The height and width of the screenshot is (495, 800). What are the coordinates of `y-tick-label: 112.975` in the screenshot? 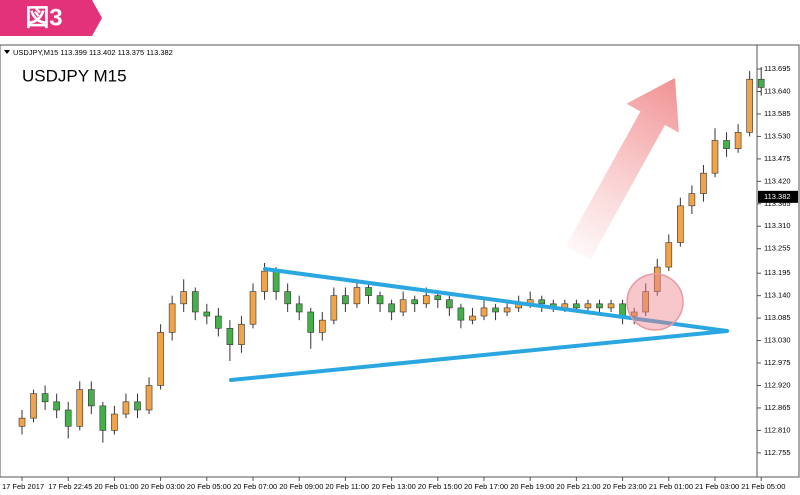 It's located at (777, 362).